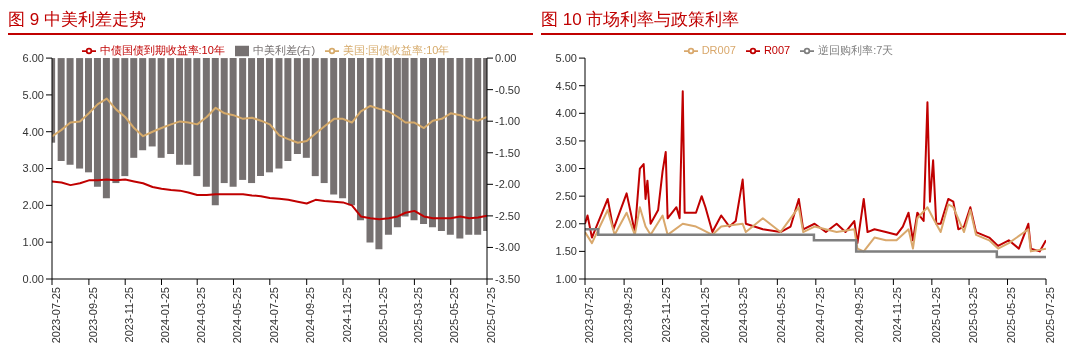 This screenshot has width=1074, height=360. I want to click on y2-tick-label: -3.50, so click(508, 278).